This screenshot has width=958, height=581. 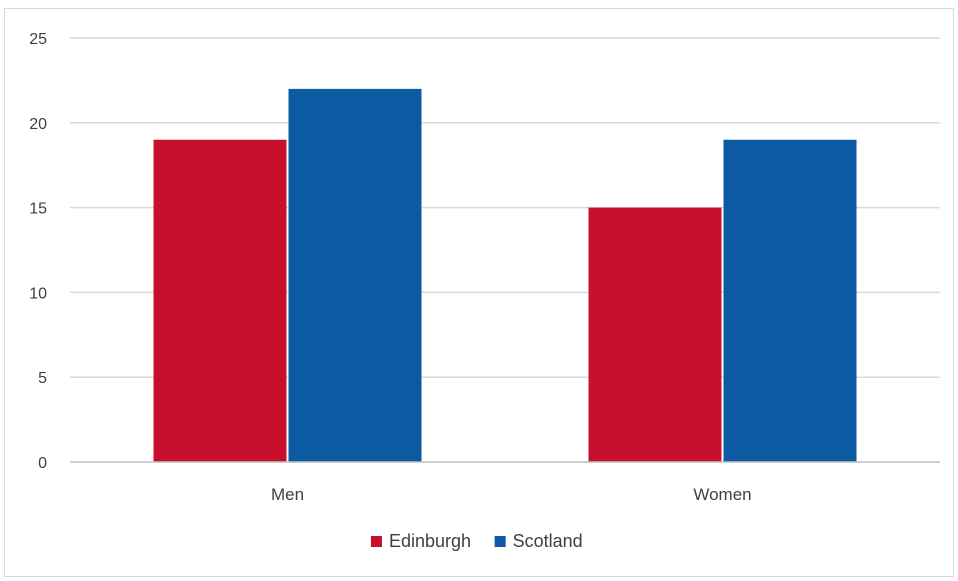 What do you see at coordinates (38, 124) in the screenshot?
I see `y-tick-label: 20` at bounding box center [38, 124].